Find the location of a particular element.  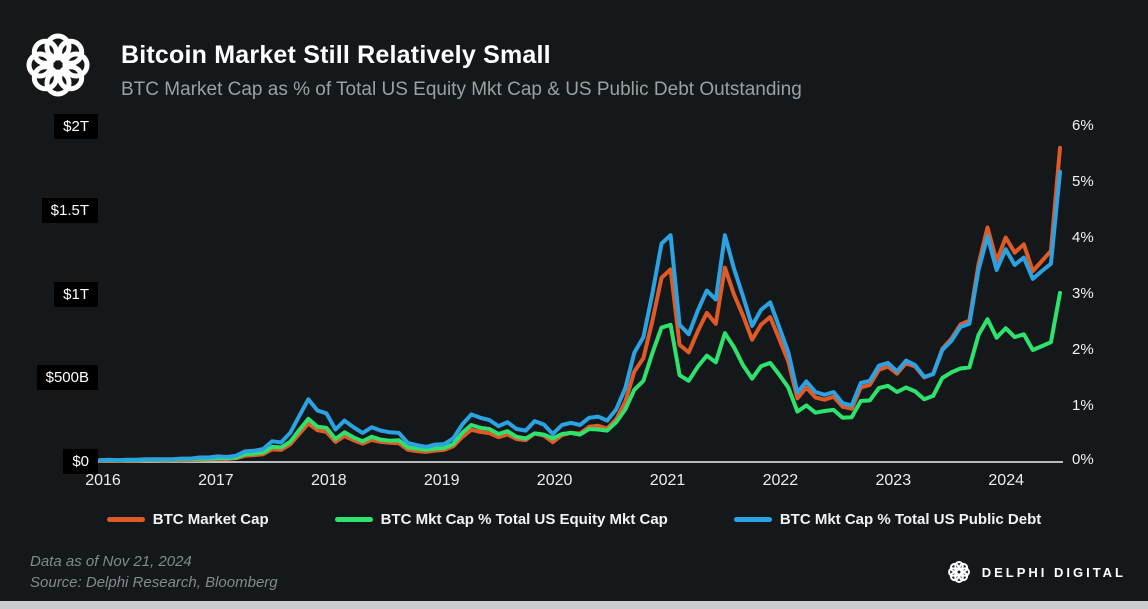

data-as-of-note: Data as of Nov 21, 2024 is located at coordinates (111, 561).